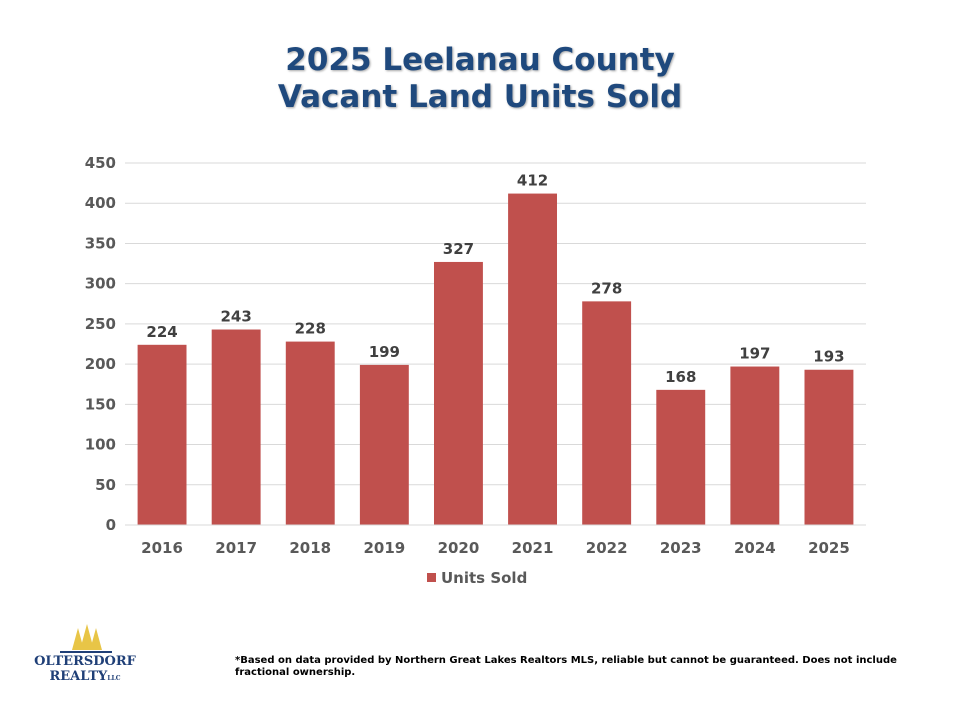 This screenshot has width=960, height=720. What do you see at coordinates (681, 457) in the screenshot?
I see `bar-2023` at bounding box center [681, 457].